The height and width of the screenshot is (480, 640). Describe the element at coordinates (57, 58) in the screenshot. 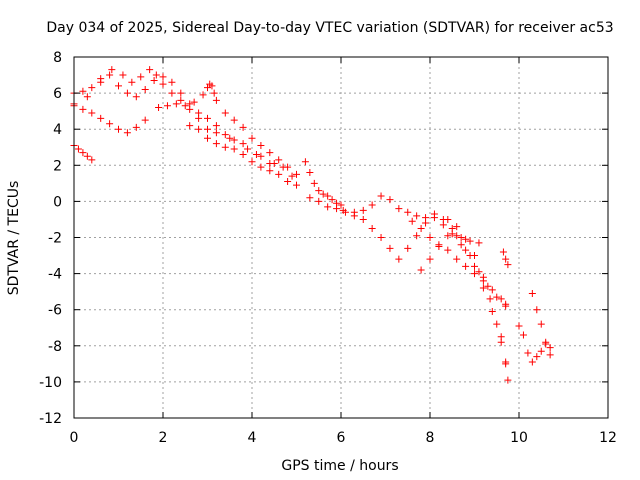

I see `y-tick-label: 8` at that location.